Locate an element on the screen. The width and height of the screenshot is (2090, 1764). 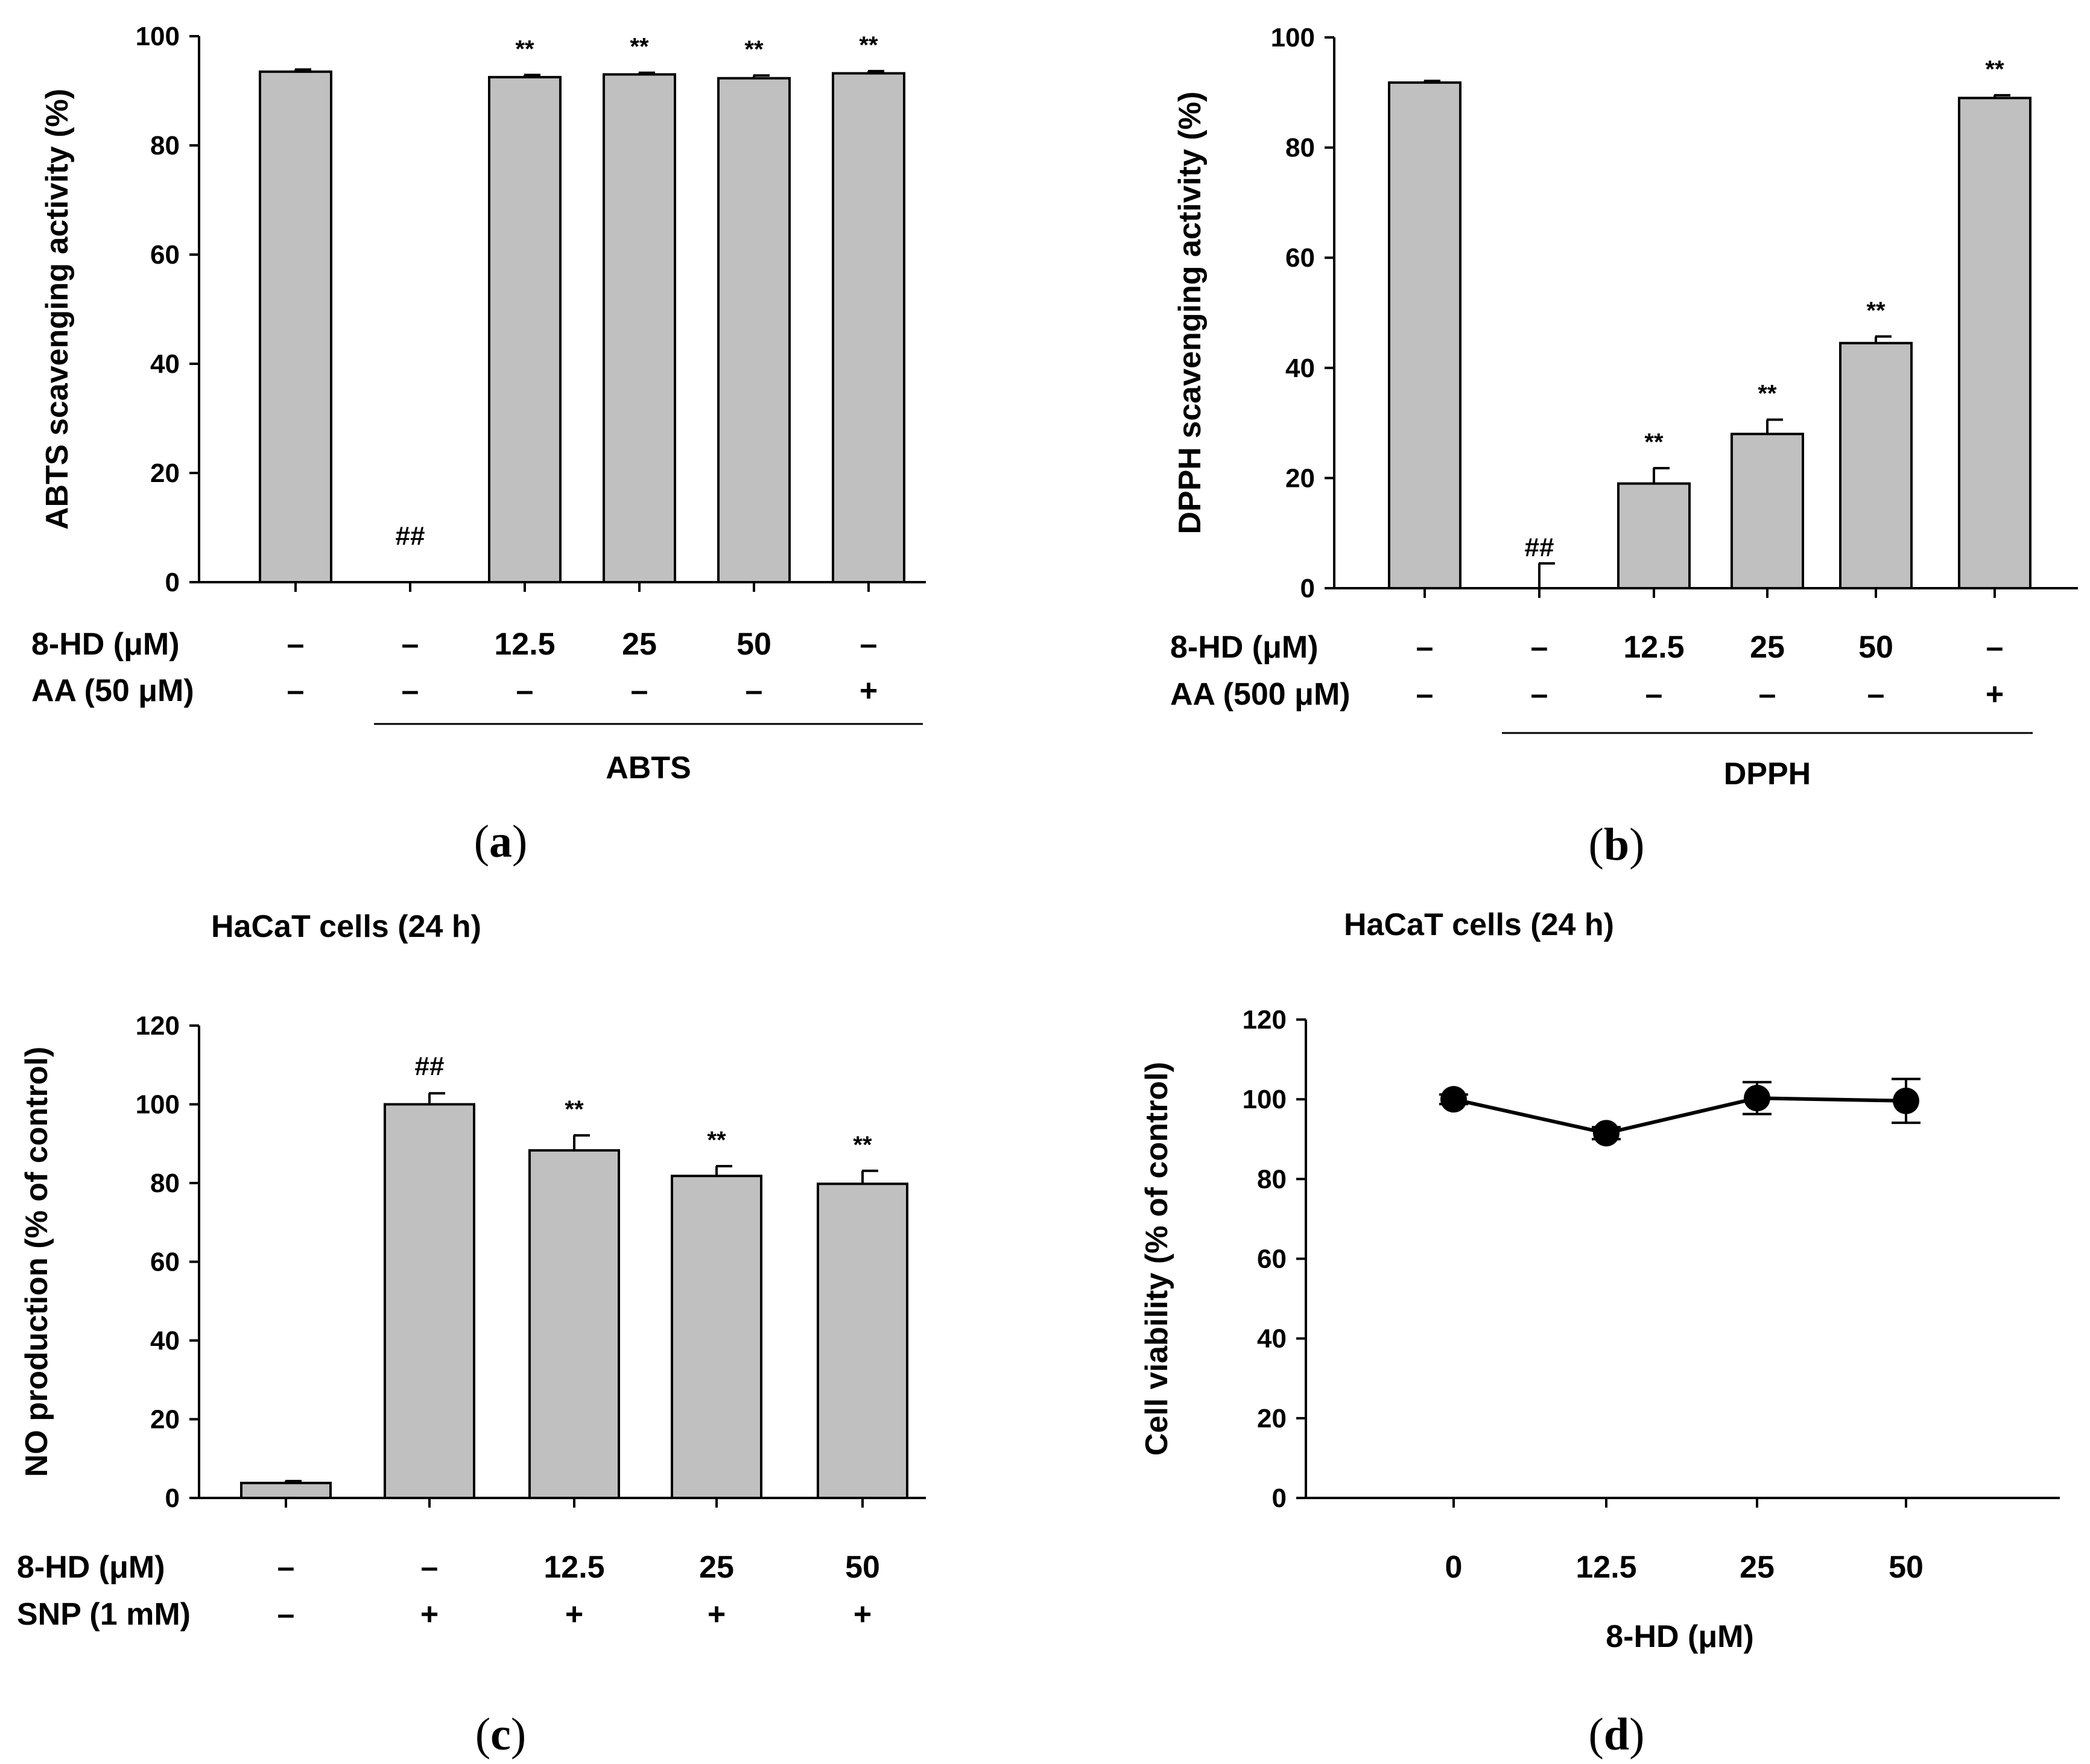
y-axis-label: Cell viability (% of control) is located at coordinates (1156, 1259).